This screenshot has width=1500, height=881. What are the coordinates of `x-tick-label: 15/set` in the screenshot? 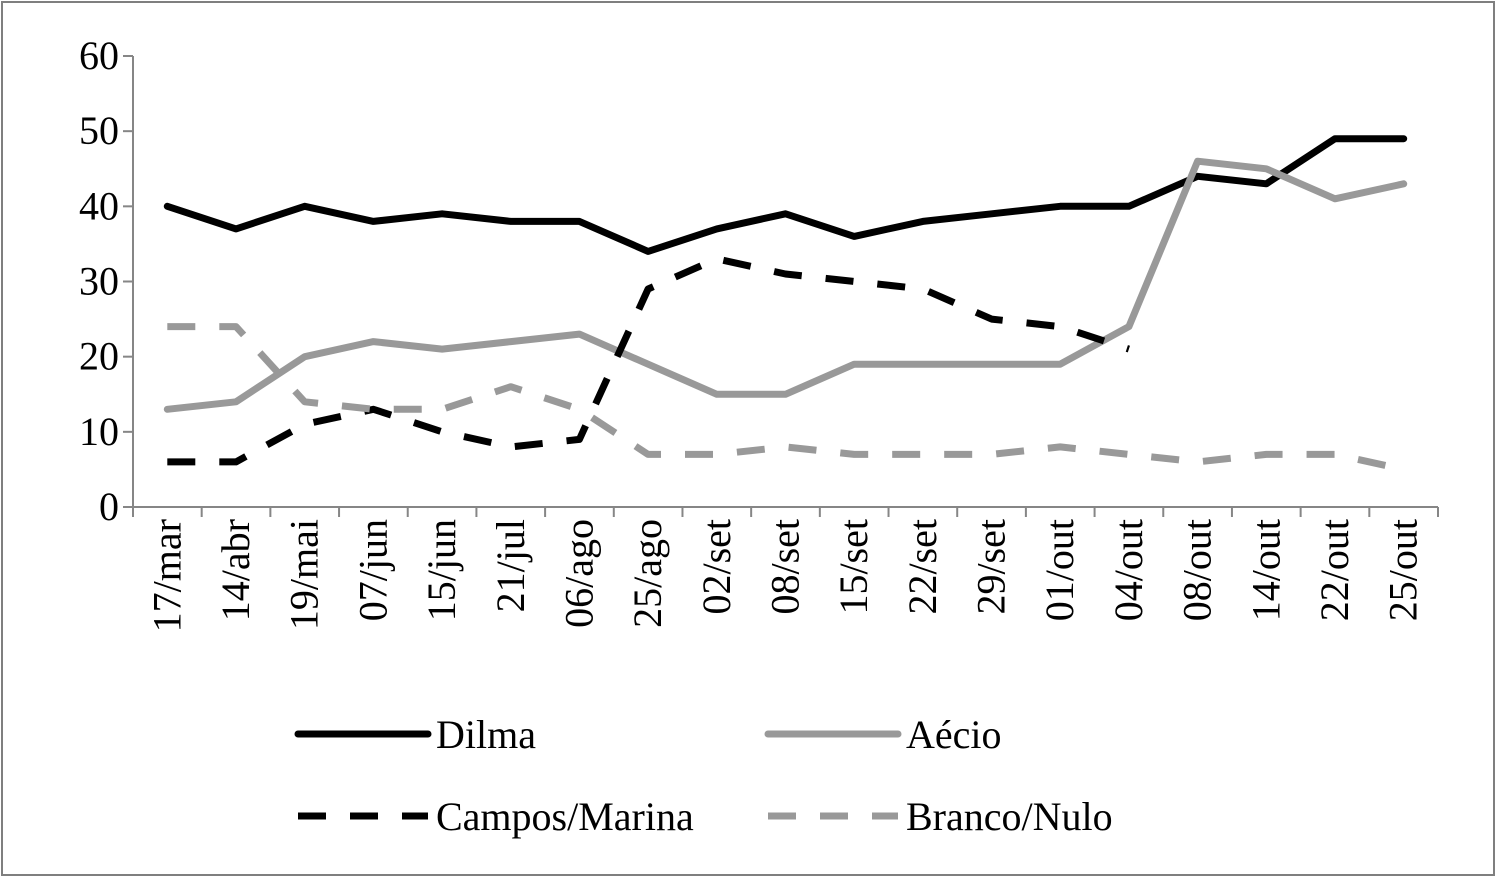 It's located at (853, 567).